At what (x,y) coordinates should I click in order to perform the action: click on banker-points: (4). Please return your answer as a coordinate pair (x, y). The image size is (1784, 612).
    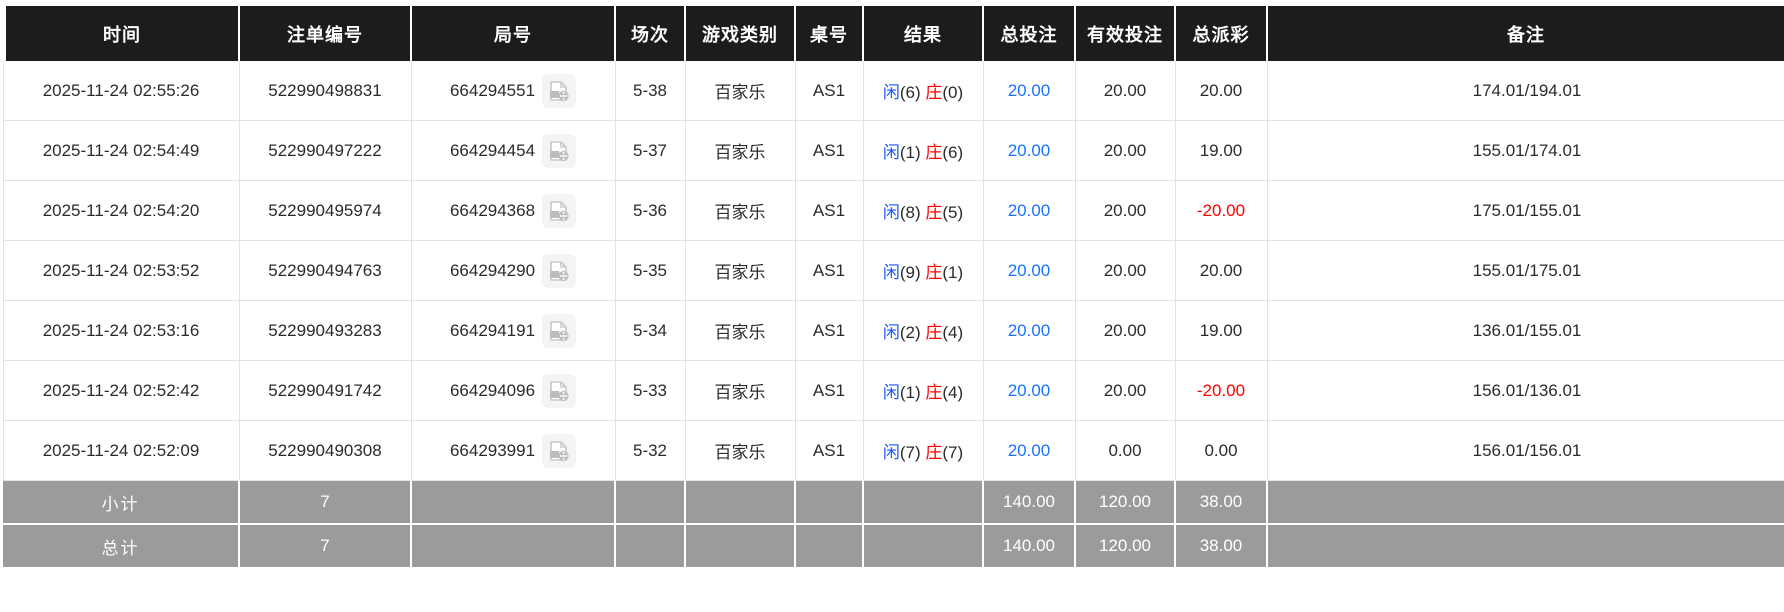
    Looking at the image, I should click on (953, 392).